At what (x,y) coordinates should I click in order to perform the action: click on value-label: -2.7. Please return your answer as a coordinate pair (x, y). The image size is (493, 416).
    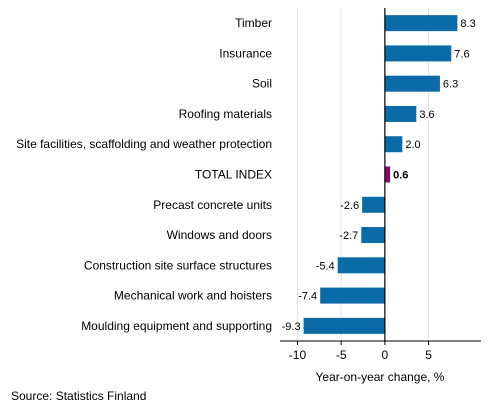
    Looking at the image, I should click on (348, 236).